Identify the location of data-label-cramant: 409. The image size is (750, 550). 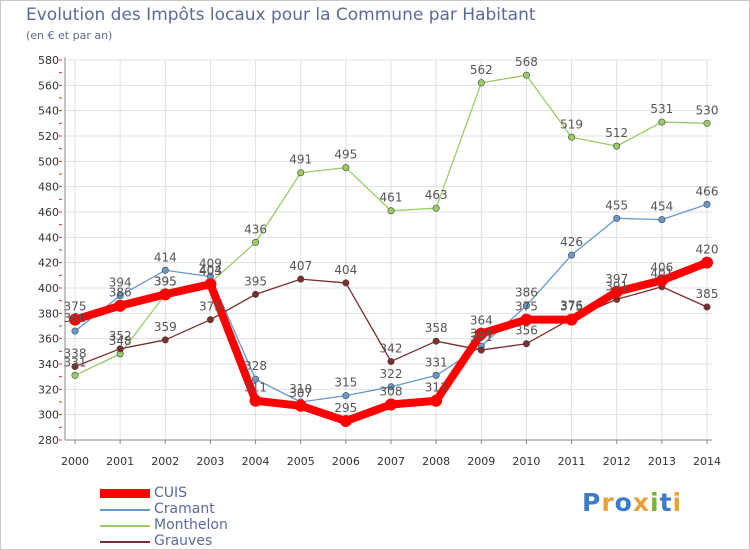
(210, 264).